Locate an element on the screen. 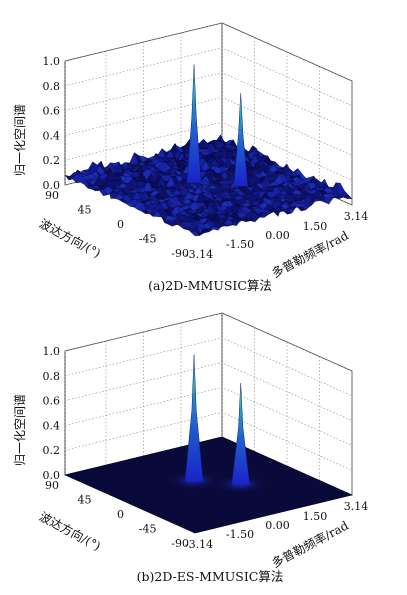 Image resolution: width=407 pixels, height=595 pixels. panel-a-surface is located at coordinates (208, 185).